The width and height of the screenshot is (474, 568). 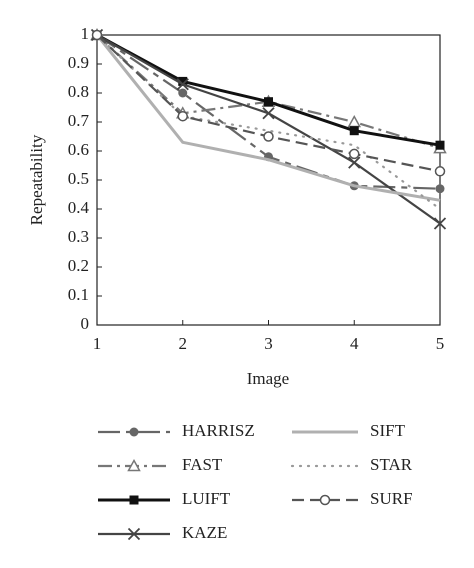 I want to click on y-tick-label: 0.9, so click(x=78, y=62).